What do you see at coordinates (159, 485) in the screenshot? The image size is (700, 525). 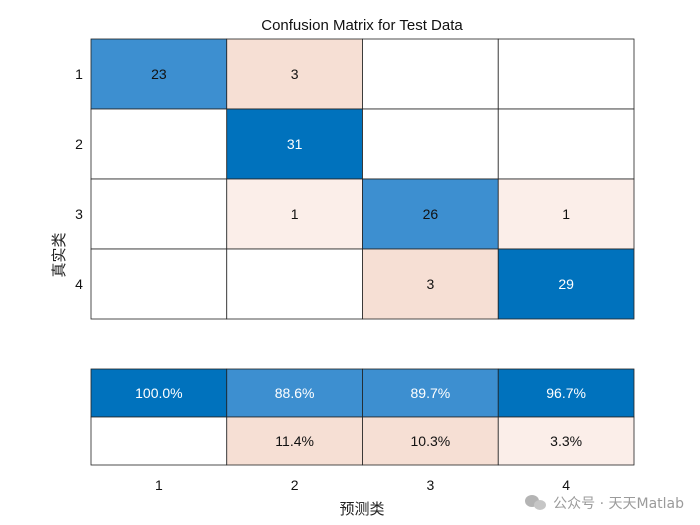 I see `x-tick-label: 1` at bounding box center [159, 485].